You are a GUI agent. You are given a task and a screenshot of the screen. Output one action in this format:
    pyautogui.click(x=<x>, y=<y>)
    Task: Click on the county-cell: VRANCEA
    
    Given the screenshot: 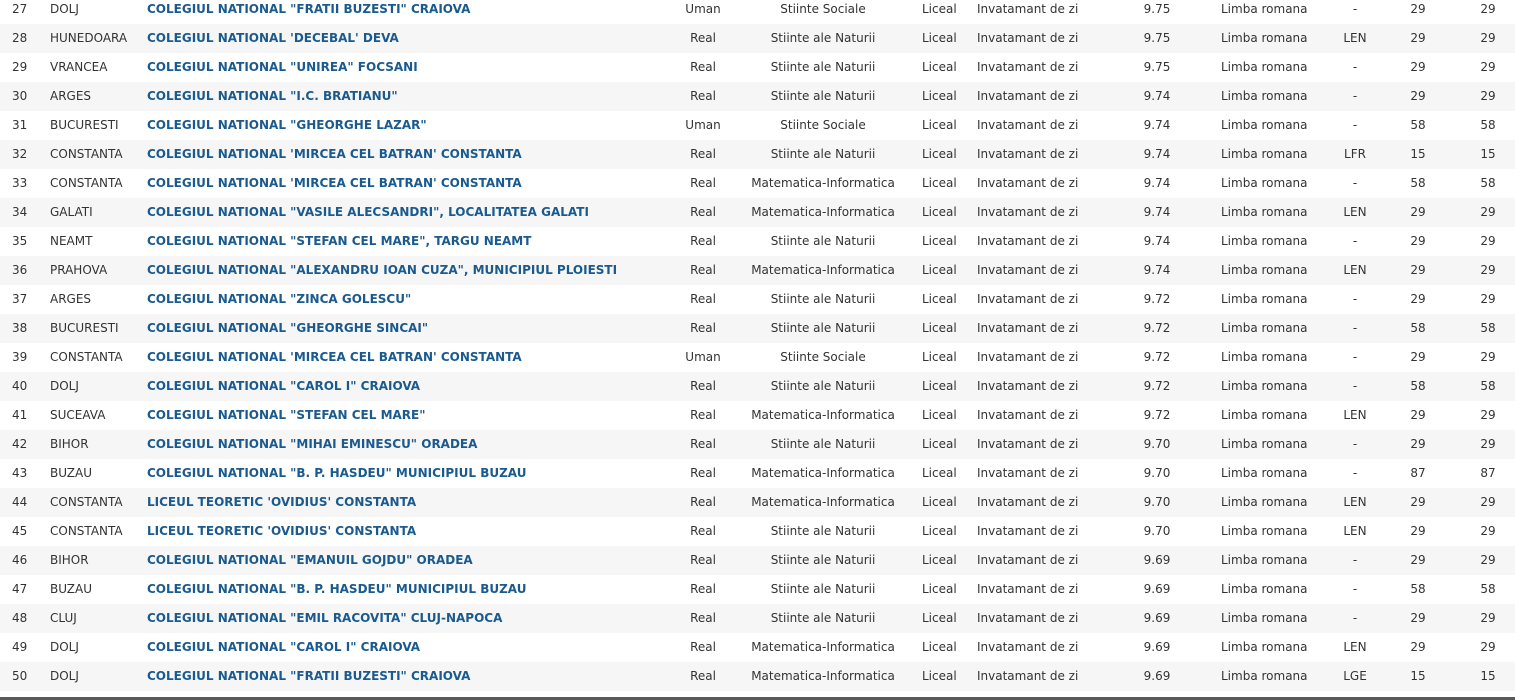 What is the action you would take?
    pyautogui.click(x=79, y=67)
    